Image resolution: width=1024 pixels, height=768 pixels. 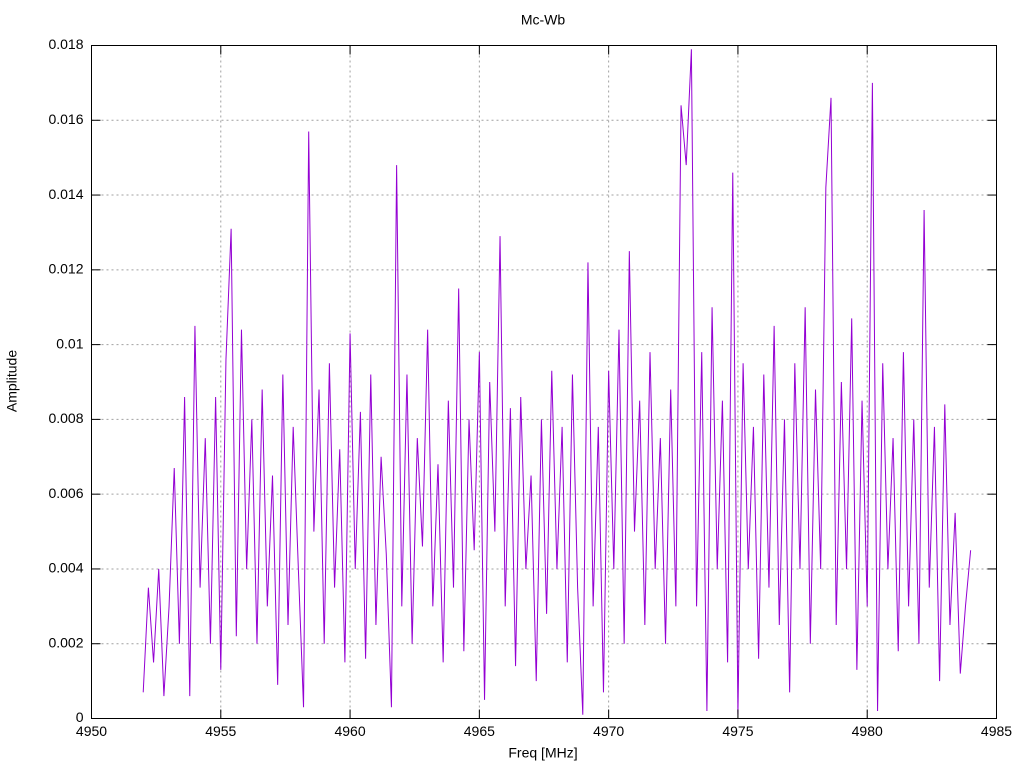 I want to click on y-tick-label: 0.01, so click(x=69, y=343).